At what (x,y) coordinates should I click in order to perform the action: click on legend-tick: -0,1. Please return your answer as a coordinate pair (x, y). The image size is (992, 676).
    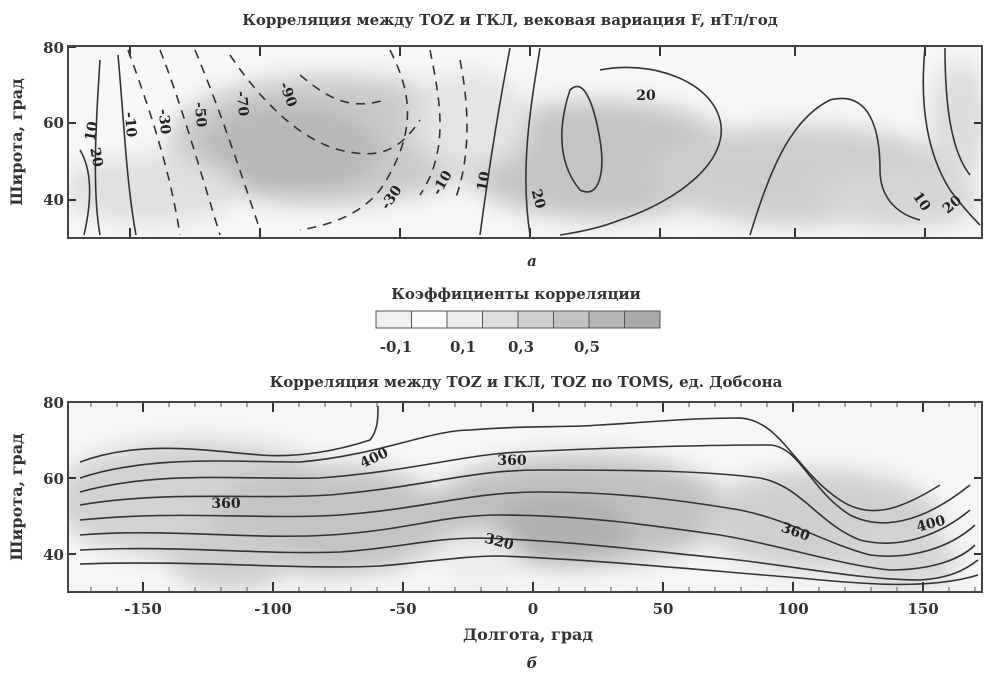
    Looking at the image, I should click on (396, 347).